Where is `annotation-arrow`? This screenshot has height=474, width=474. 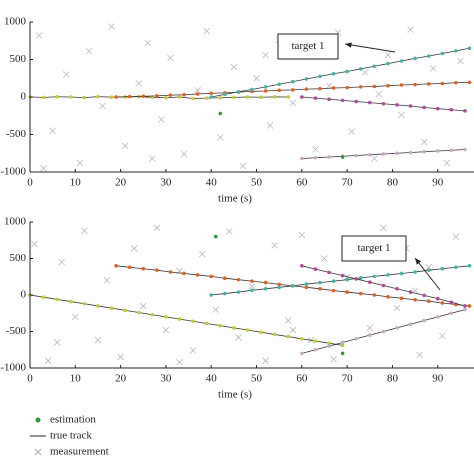 annotation-arrow is located at coordinates (370, 48).